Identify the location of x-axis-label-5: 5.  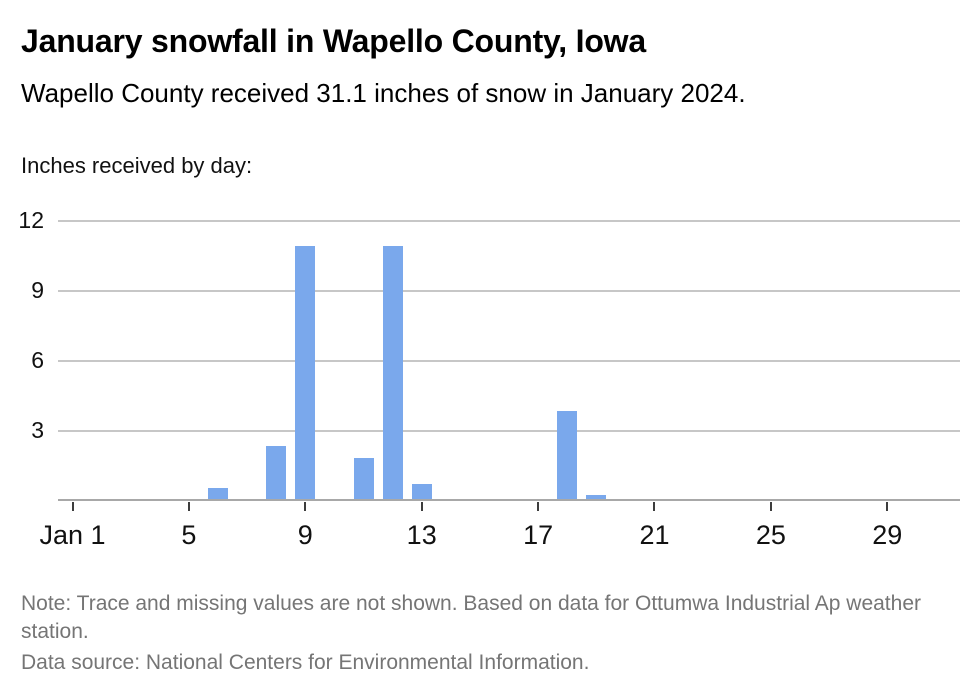
(189, 535).